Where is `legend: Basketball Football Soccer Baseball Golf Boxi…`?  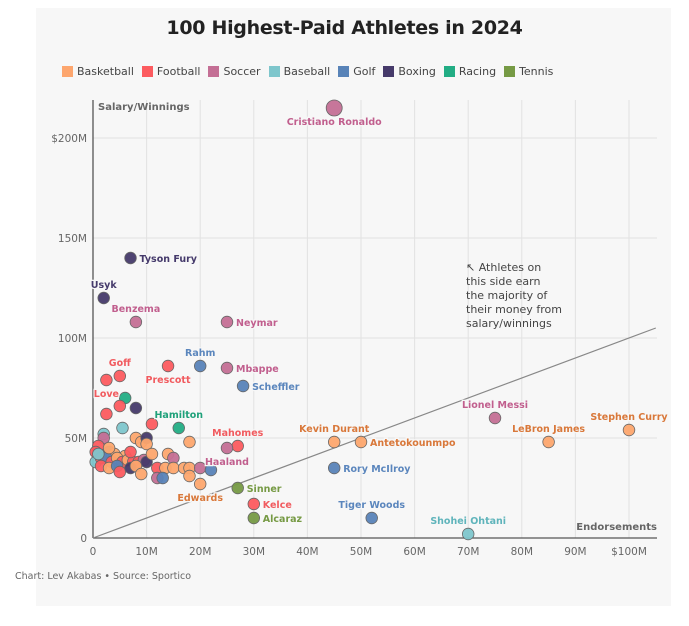 legend: Basketball Football Soccer Baseball Golf Boxi… is located at coordinates (311, 71).